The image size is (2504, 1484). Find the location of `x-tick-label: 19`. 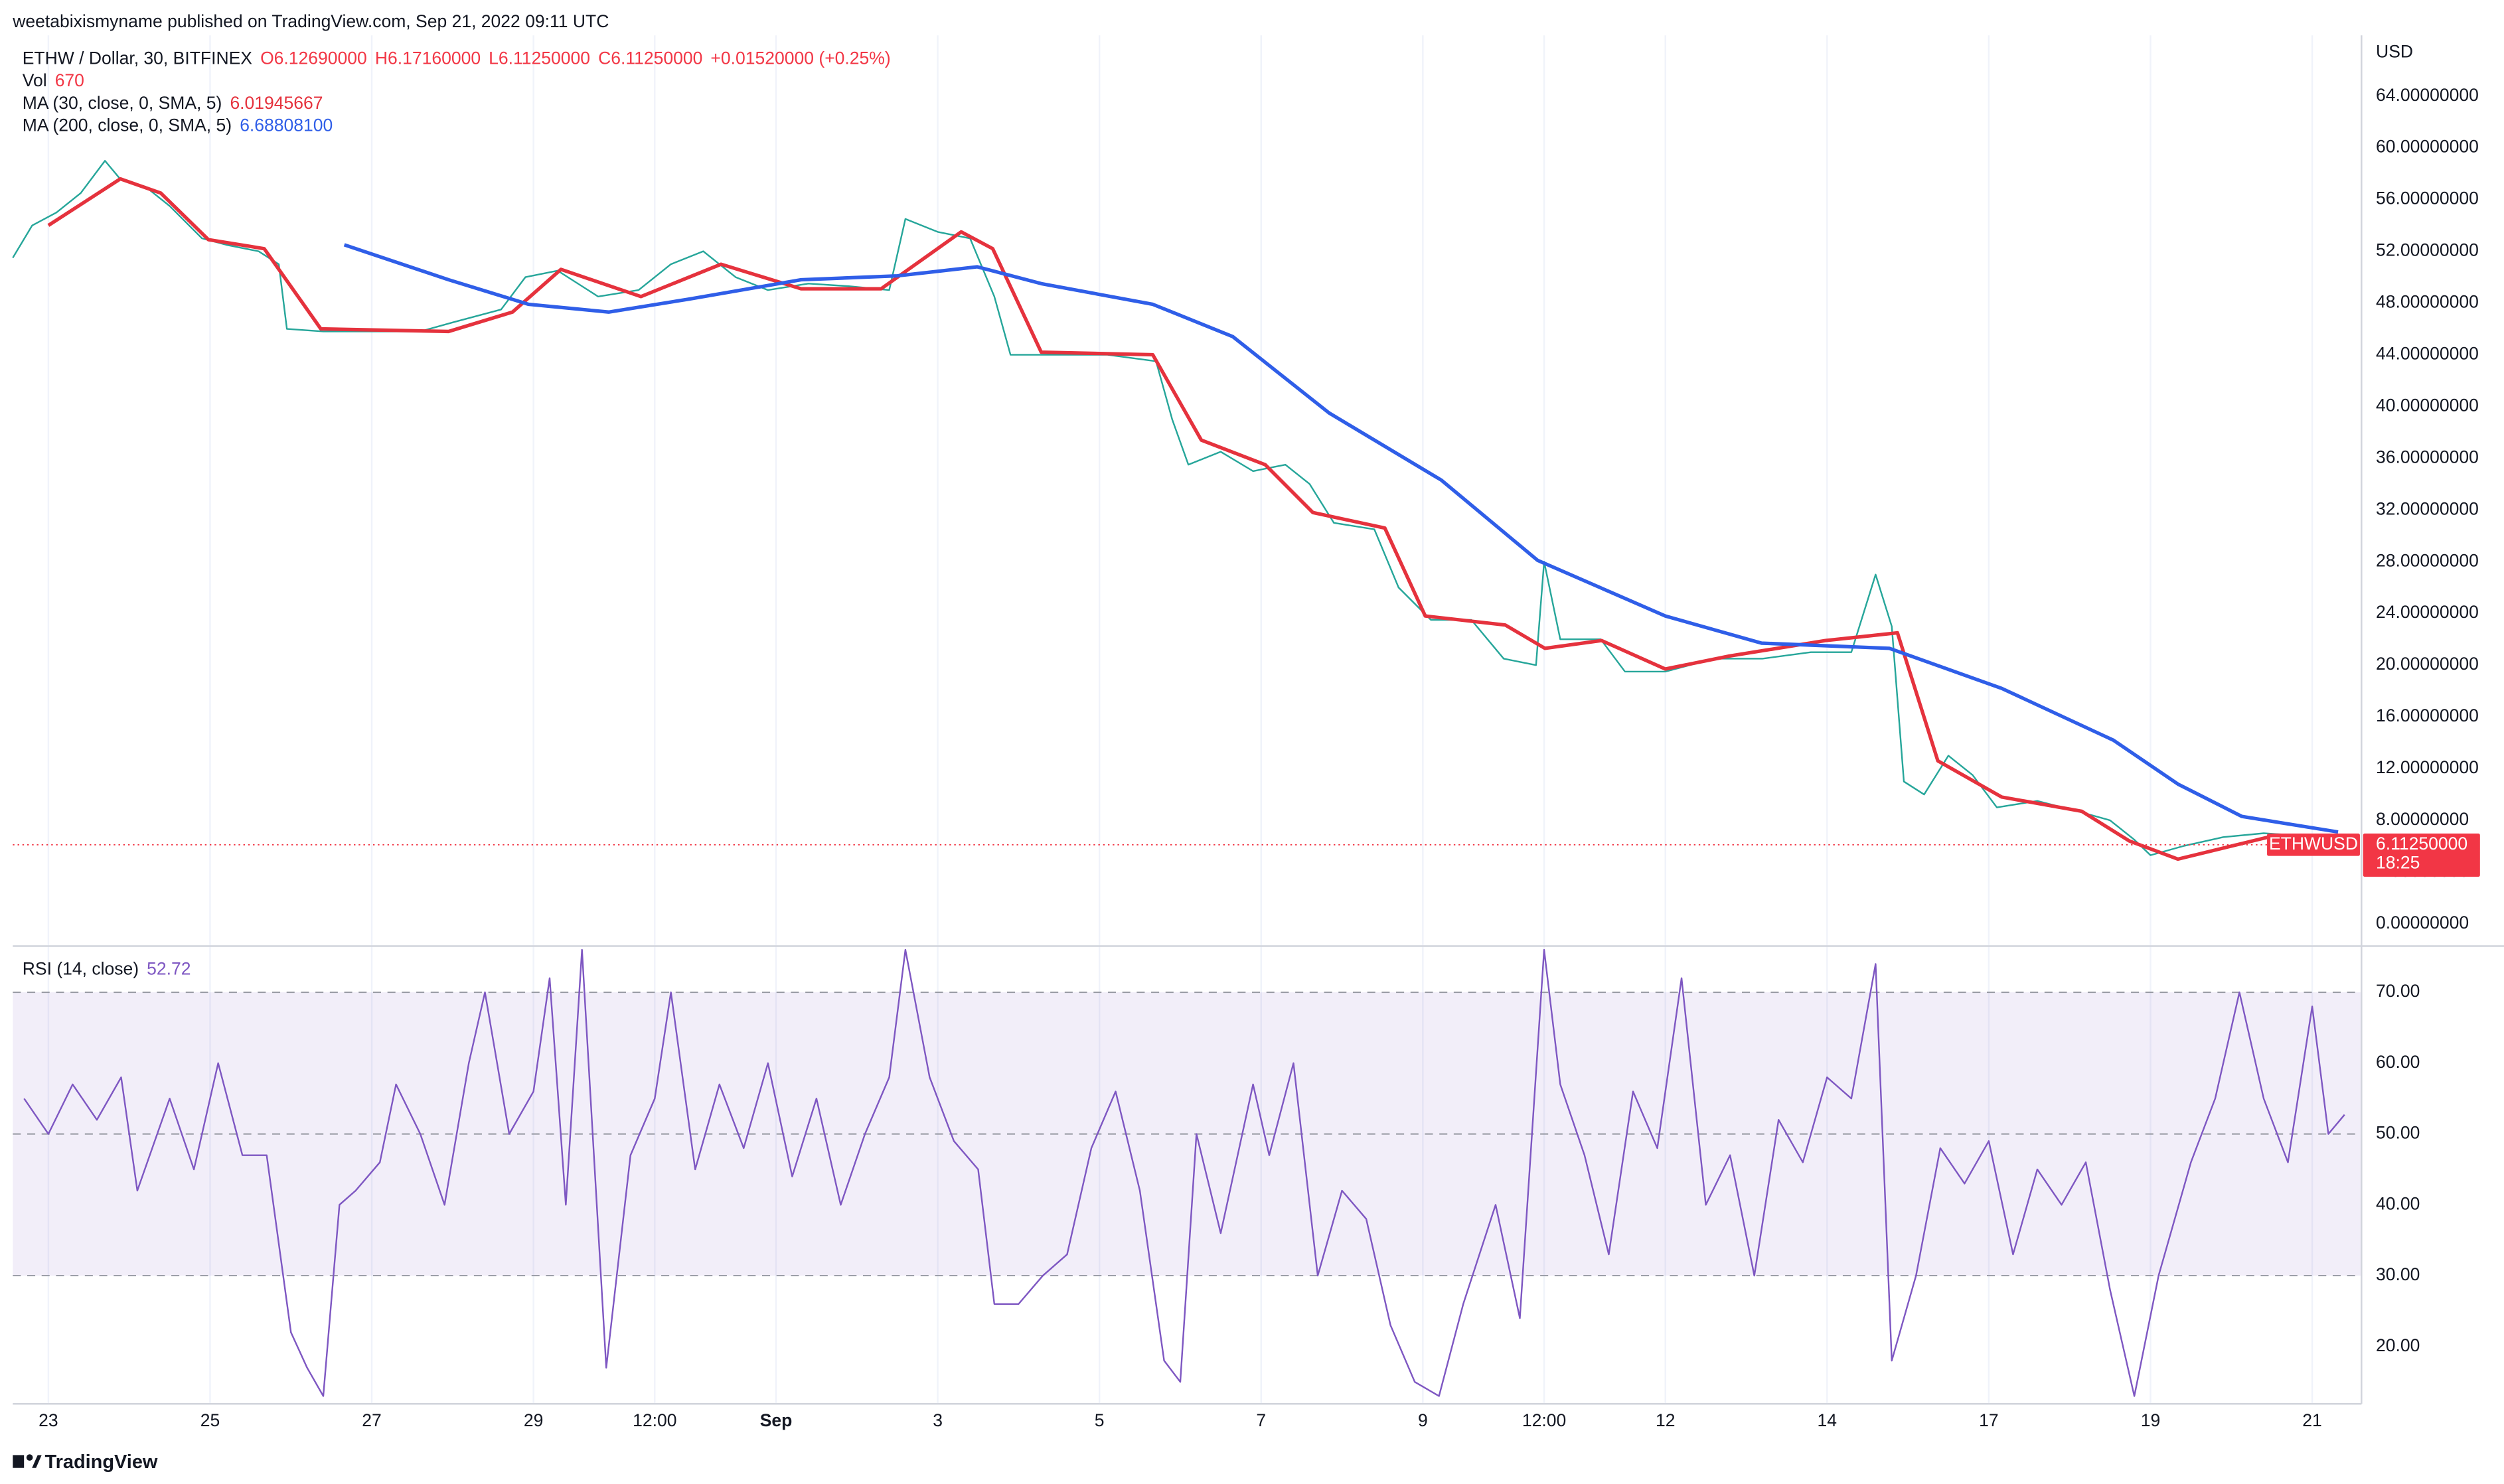

x-tick-label: 19 is located at coordinates (2151, 1420).